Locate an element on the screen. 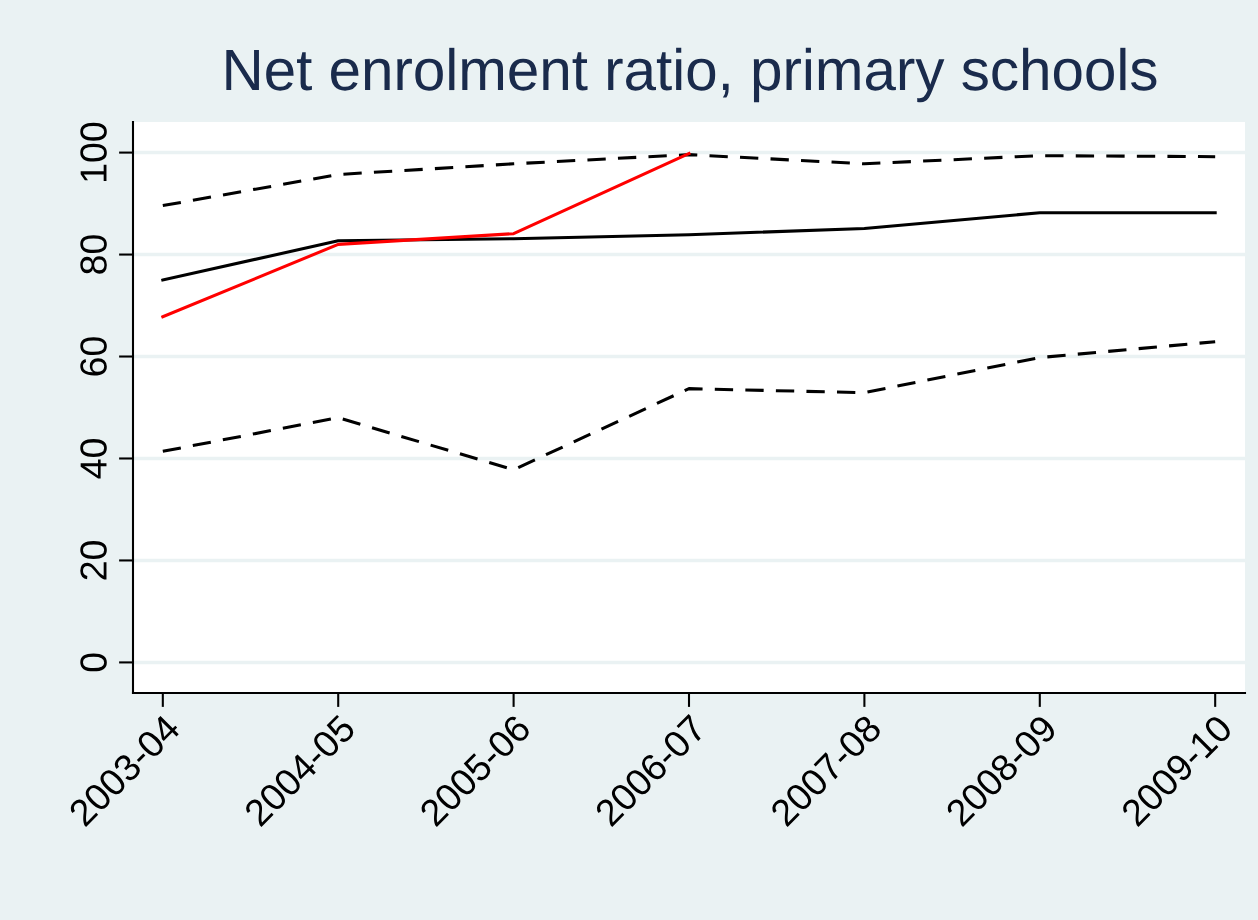 Image resolution: width=1258 pixels, height=920 pixels. y-tick-label: 80 is located at coordinates (93, 254).